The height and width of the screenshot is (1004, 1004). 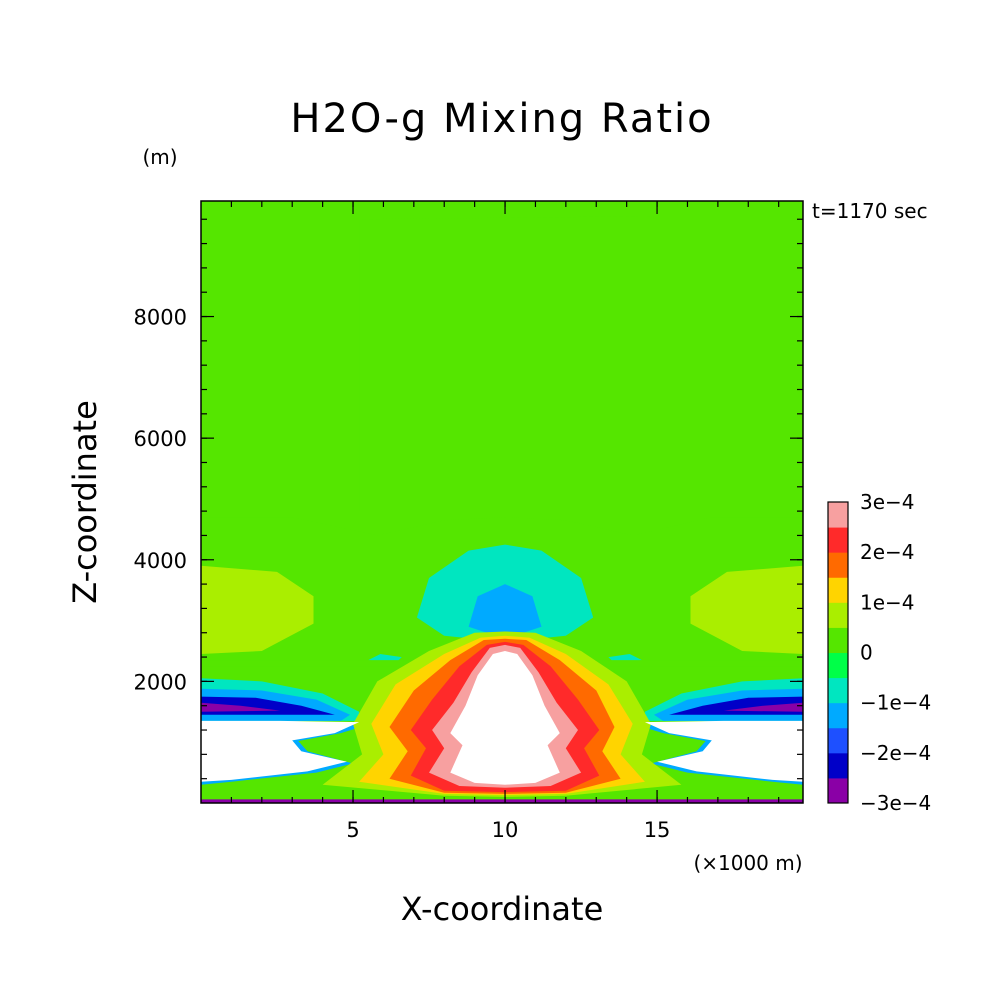 I want to click on x-tick-label: 5, so click(x=352, y=830).